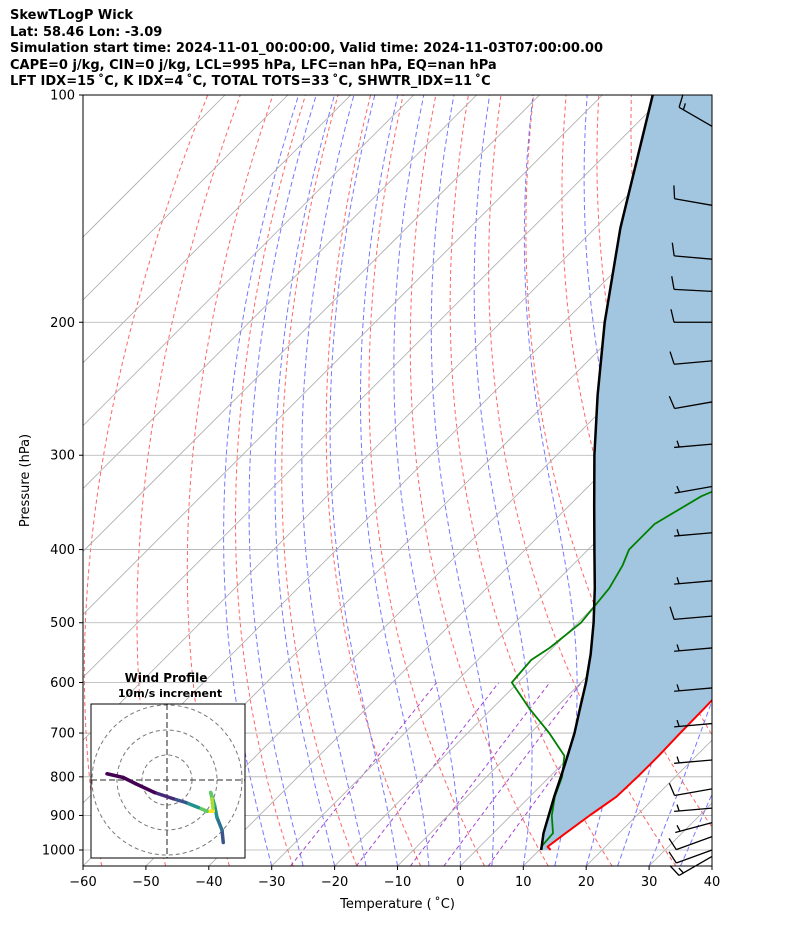  What do you see at coordinates (712, 882) in the screenshot?
I see `x-tick-label: 40` at bounding box center [712, 882].